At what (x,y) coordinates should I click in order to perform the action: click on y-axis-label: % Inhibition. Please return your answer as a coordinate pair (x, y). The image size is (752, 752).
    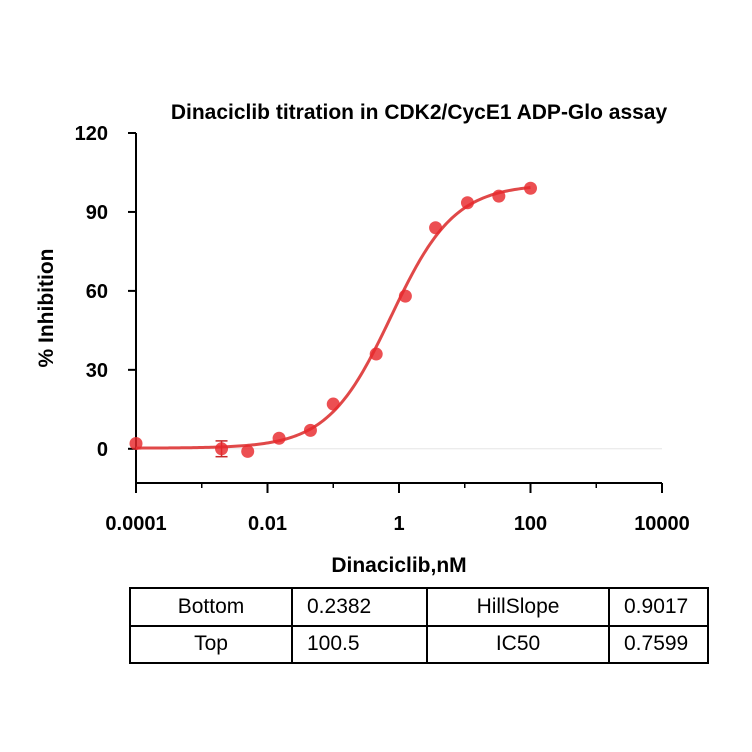
    Looking at the image, I should click on (46, 308).